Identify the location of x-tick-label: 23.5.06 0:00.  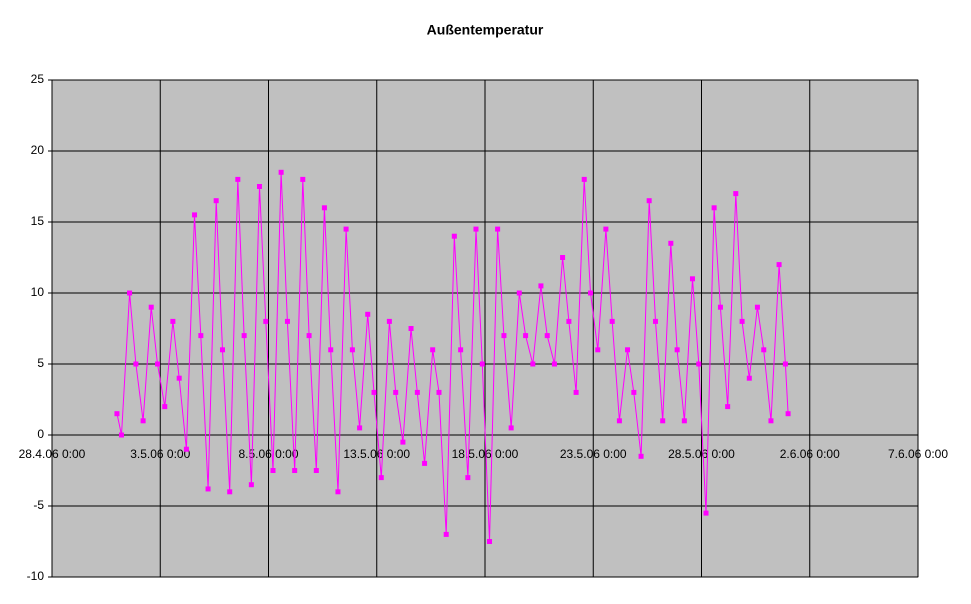
(593, 454).